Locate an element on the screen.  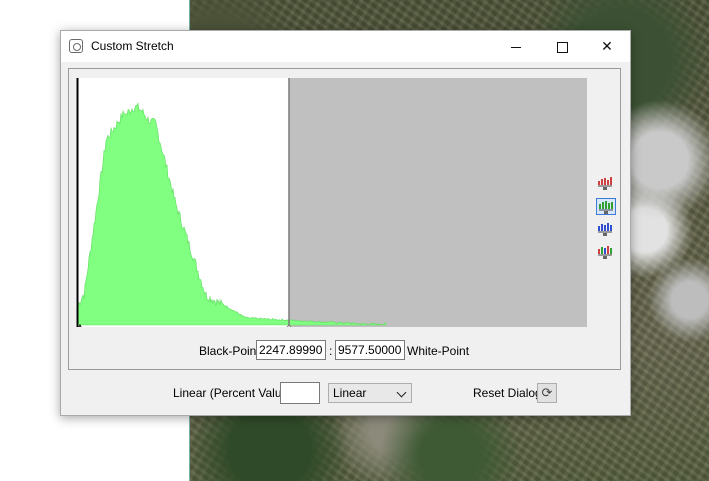
white-point-handle is located at coordinates (289, 325).